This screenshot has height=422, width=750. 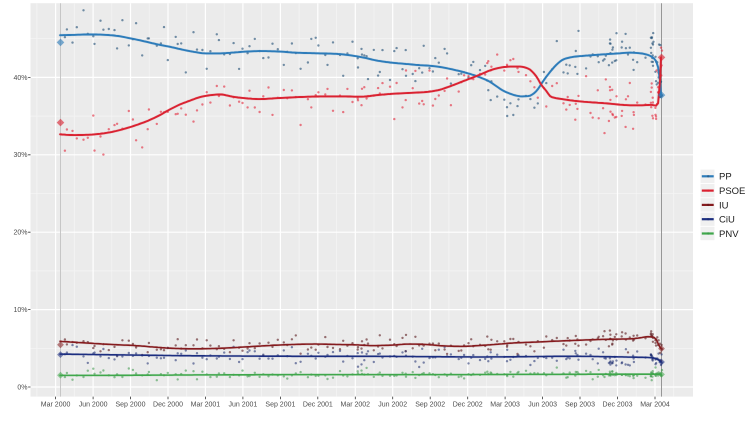 What do you see at coordinates (93, 404) in the screenshot?
I see `svg-text: Jun 2000` at bounding box center [93, 404].